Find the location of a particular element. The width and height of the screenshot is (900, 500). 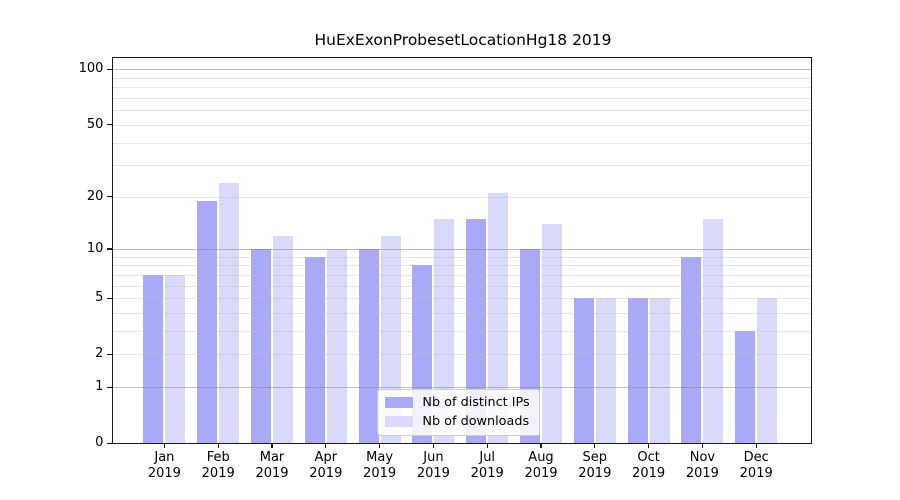

x-tick-label: Jul 2019 is located at coordinates (487, 465).